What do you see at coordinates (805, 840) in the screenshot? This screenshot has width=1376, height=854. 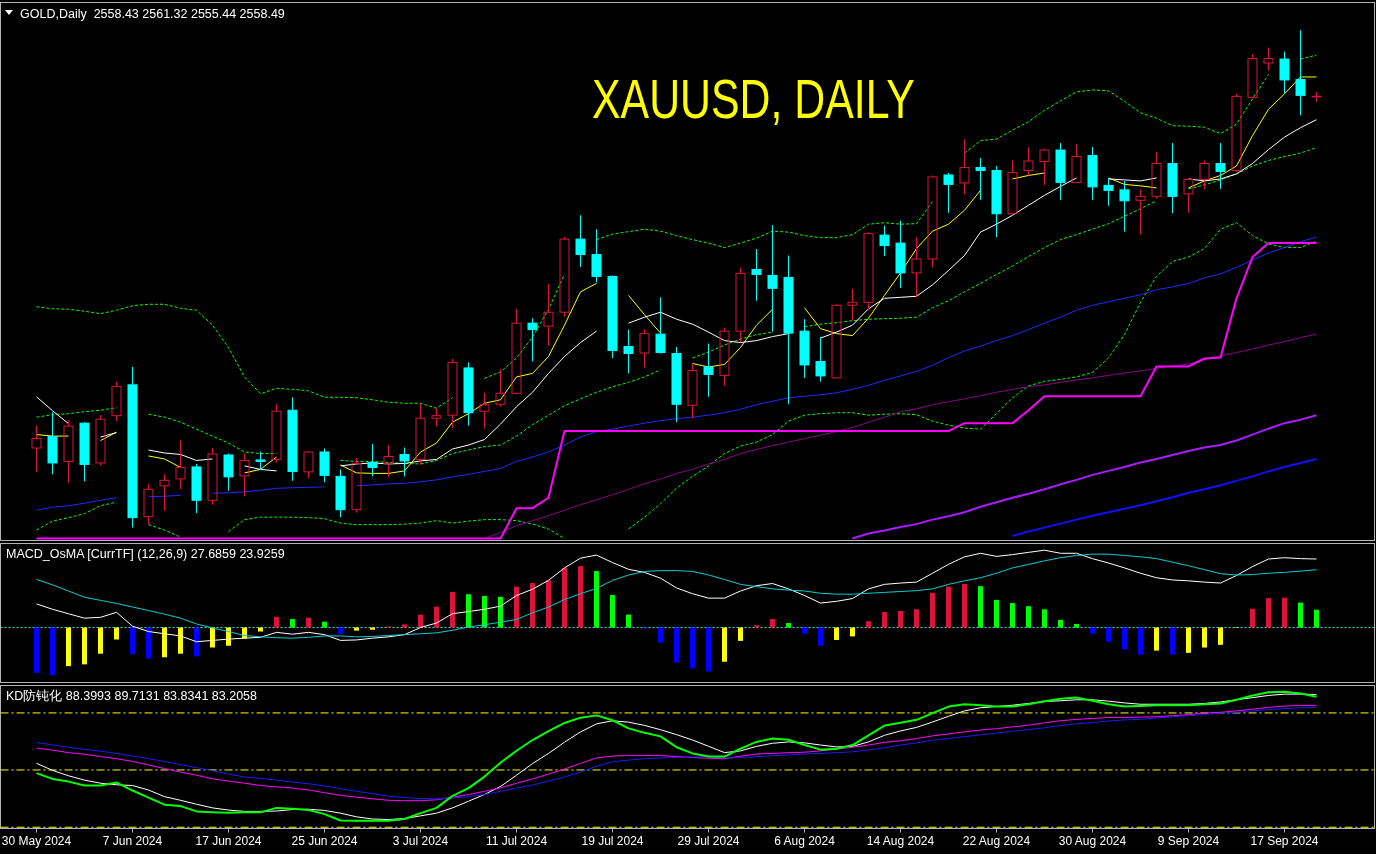 I see `x-tick-label: 6 Aug 2024` at bounding box center [805, 840].